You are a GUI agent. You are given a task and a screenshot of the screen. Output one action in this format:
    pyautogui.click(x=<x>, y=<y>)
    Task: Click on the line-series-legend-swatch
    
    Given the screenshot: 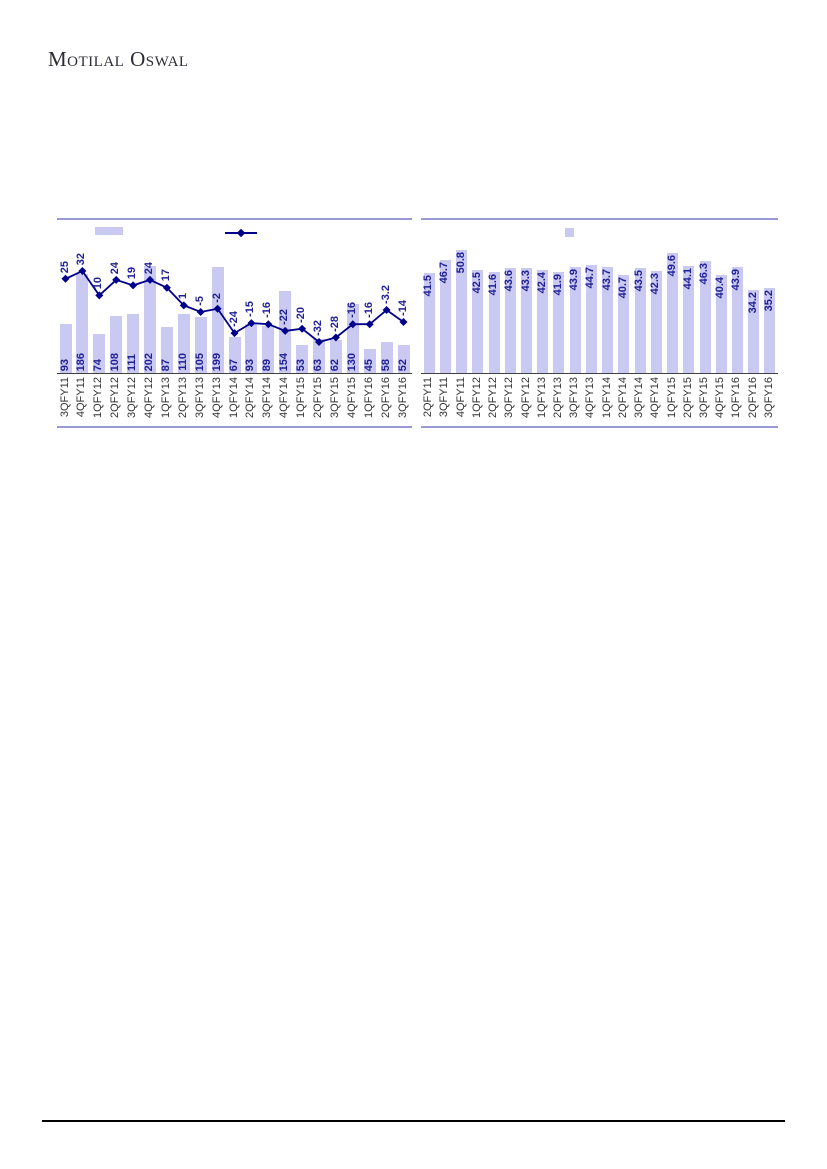 What is the action you would take?
    pyautogui.click(x=241, y=233)
    